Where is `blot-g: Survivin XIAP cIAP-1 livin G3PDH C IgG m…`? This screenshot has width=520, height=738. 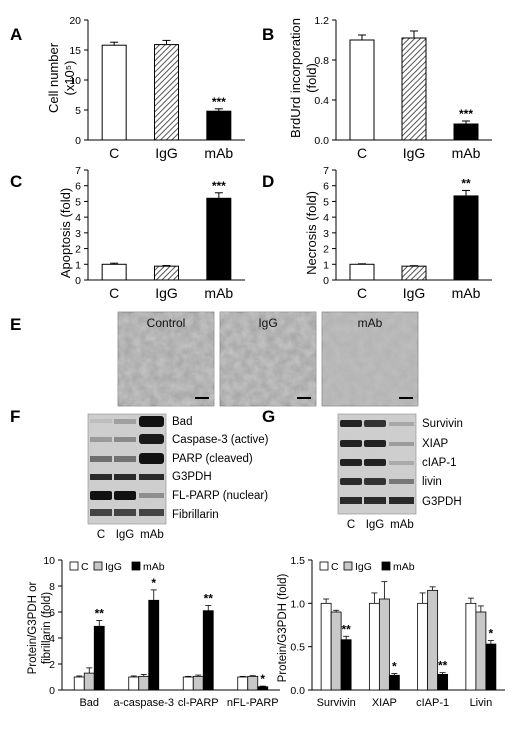
blot-g: Survivin XIAP cIAP-1 livin G3PDH C IgG m… is located at coordinates (400, 472).